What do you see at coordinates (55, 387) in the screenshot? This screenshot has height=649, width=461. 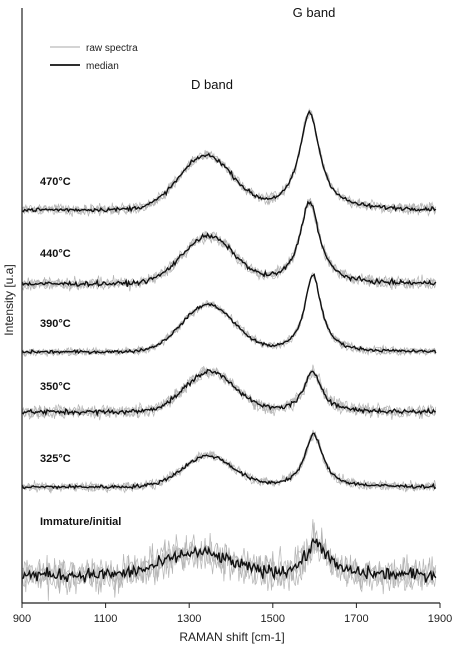 I see `spectrum-label: 350°C` at bounding box center [55, 387].